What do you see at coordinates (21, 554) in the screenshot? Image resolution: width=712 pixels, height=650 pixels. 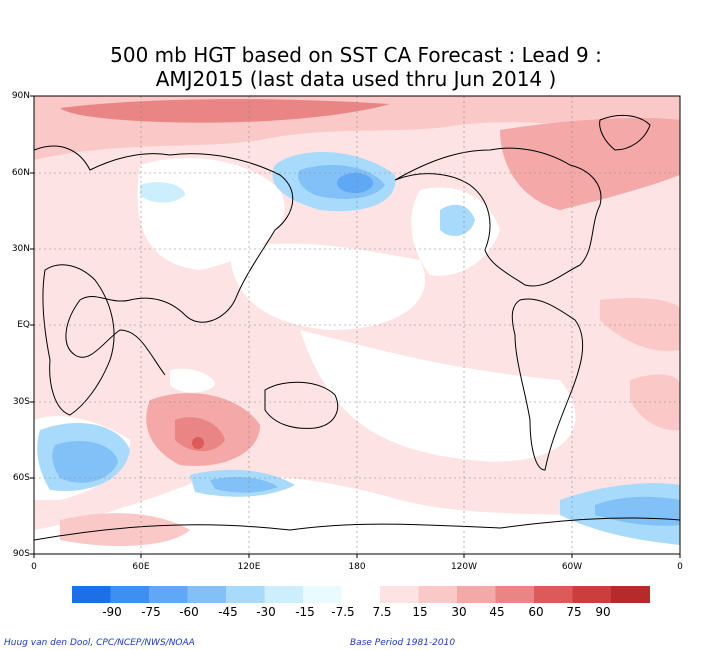 I see `lat-label-90s: 90S` at bounding box center [21, 554].